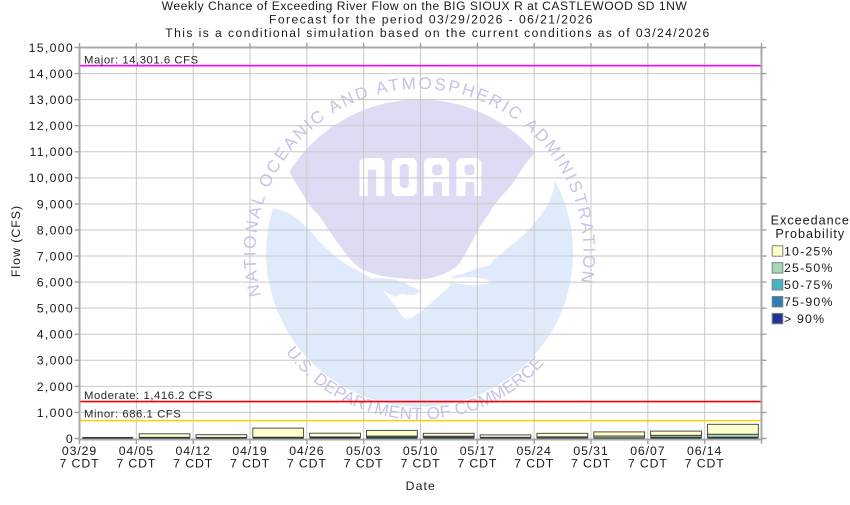  Describe the element at coordinates (804, 319) in the screenshot. I see `svg-text: > 90%` at that location.